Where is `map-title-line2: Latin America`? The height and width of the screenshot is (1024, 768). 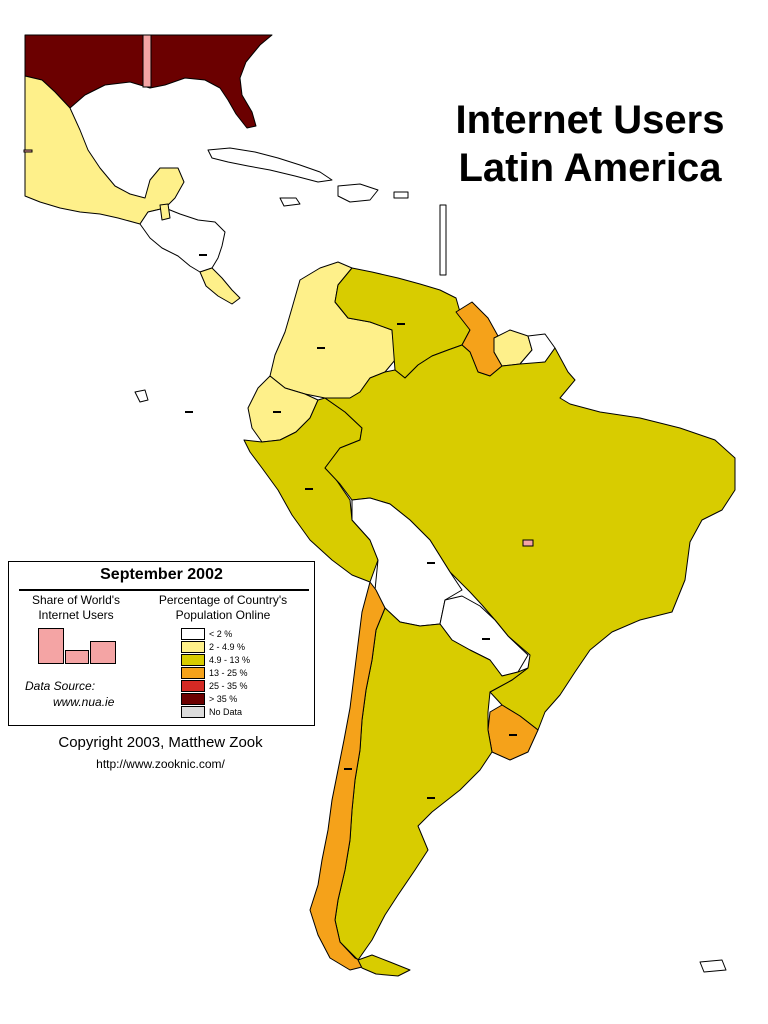
map-title-line2: Latin America is located at coordinates (590, 168).